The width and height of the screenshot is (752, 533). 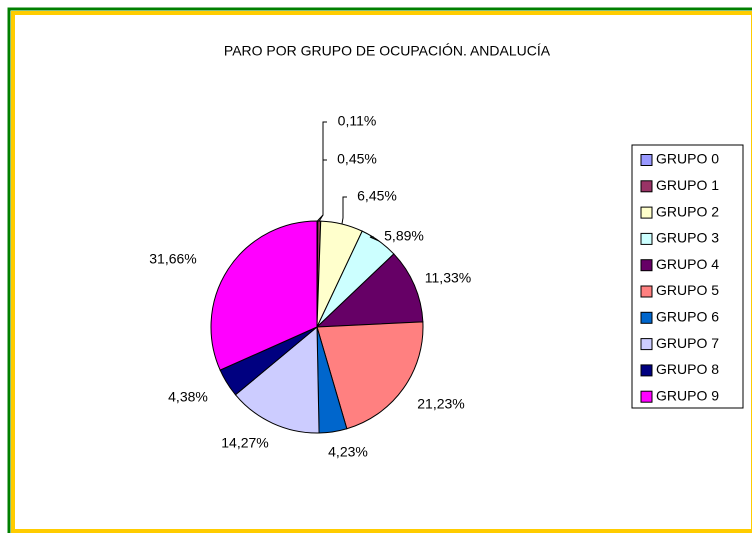 I want to click on data-label: 5,89%, so click(x=404, y=236).